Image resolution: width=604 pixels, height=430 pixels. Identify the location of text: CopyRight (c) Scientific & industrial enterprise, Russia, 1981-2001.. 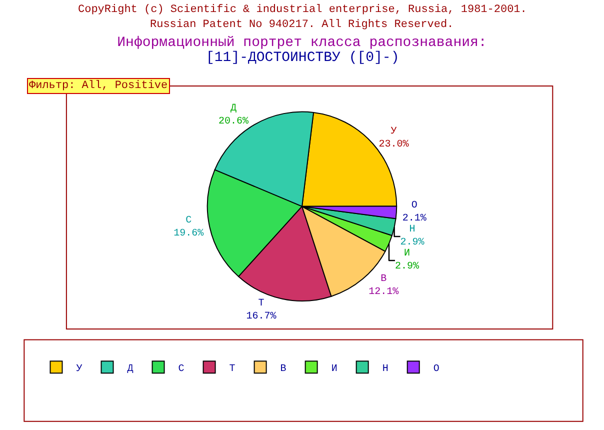
(302, 10).